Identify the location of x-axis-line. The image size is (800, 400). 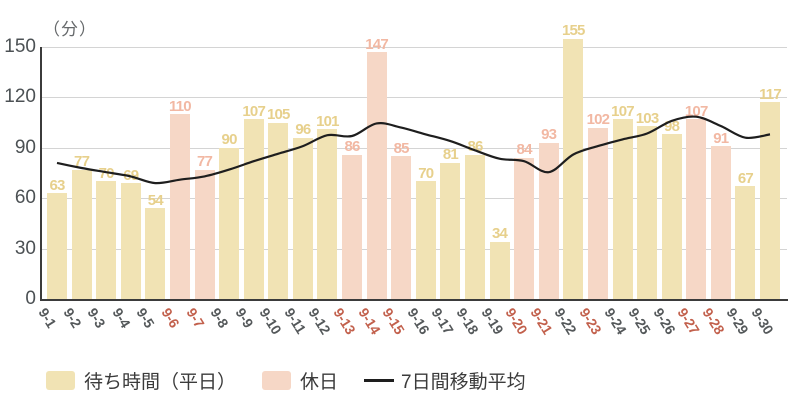
(414, 300).